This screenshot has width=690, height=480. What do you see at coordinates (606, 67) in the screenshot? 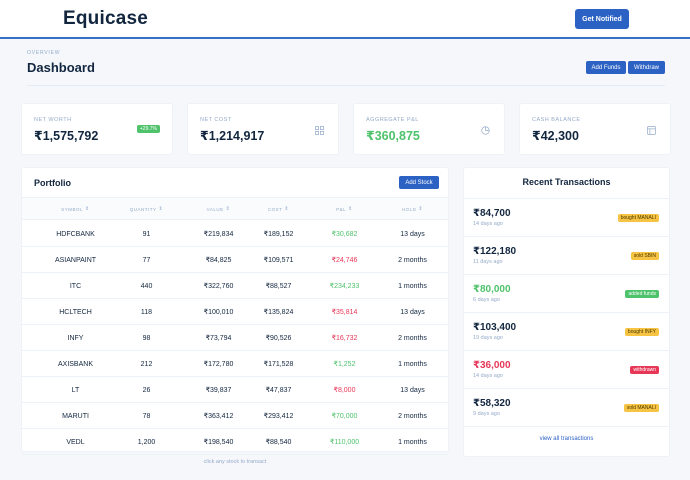
I see `add-funds-button: Add Funds` at bounding box center [606, 67].